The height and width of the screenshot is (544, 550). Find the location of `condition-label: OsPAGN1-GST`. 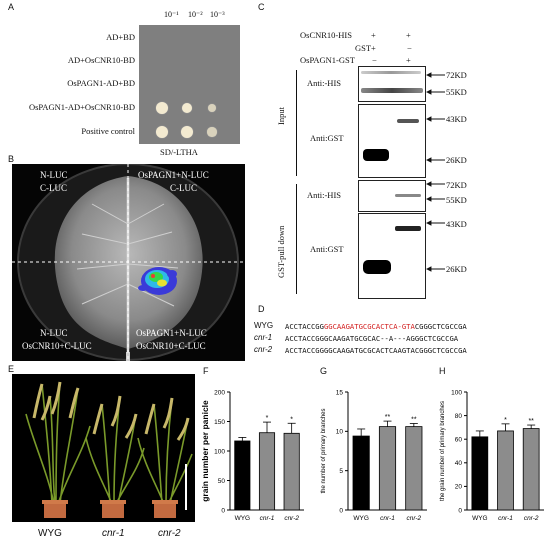

condition-label: OsPAGN1-GST is located at coordinates (327, 60).